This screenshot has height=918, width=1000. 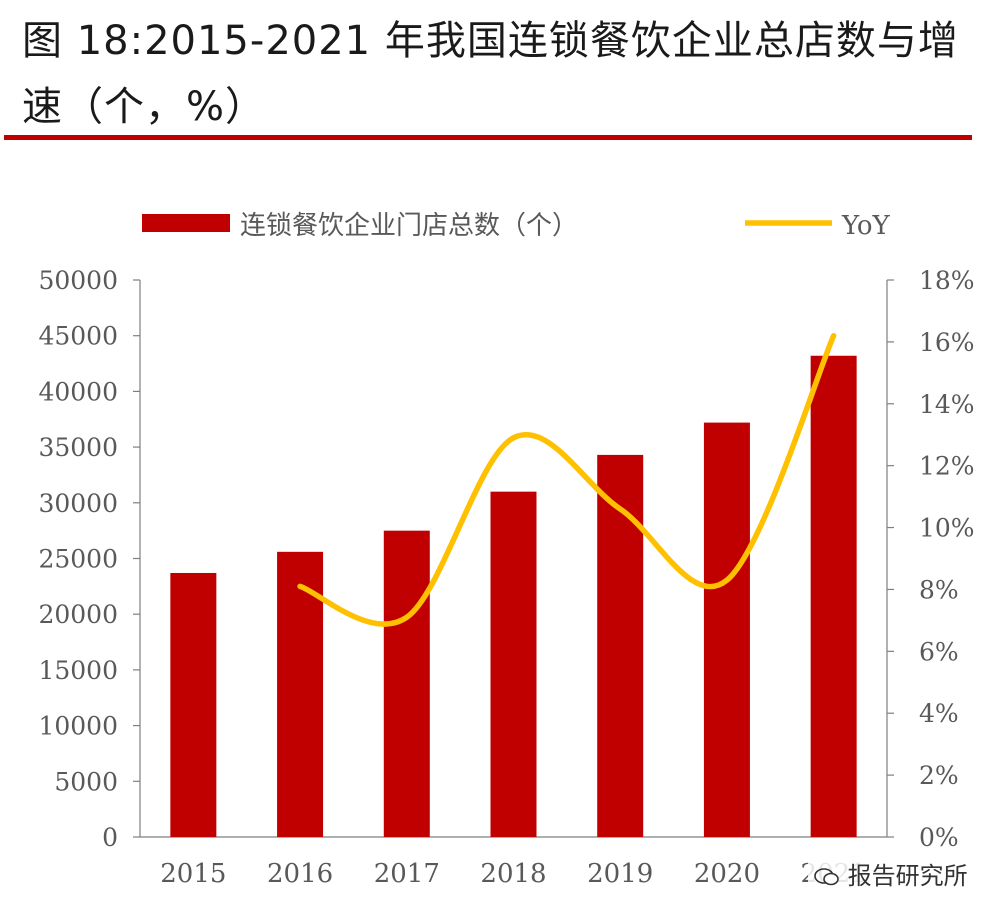 I want to click on legend-line-label: YoY, so click(x=866, y=226).